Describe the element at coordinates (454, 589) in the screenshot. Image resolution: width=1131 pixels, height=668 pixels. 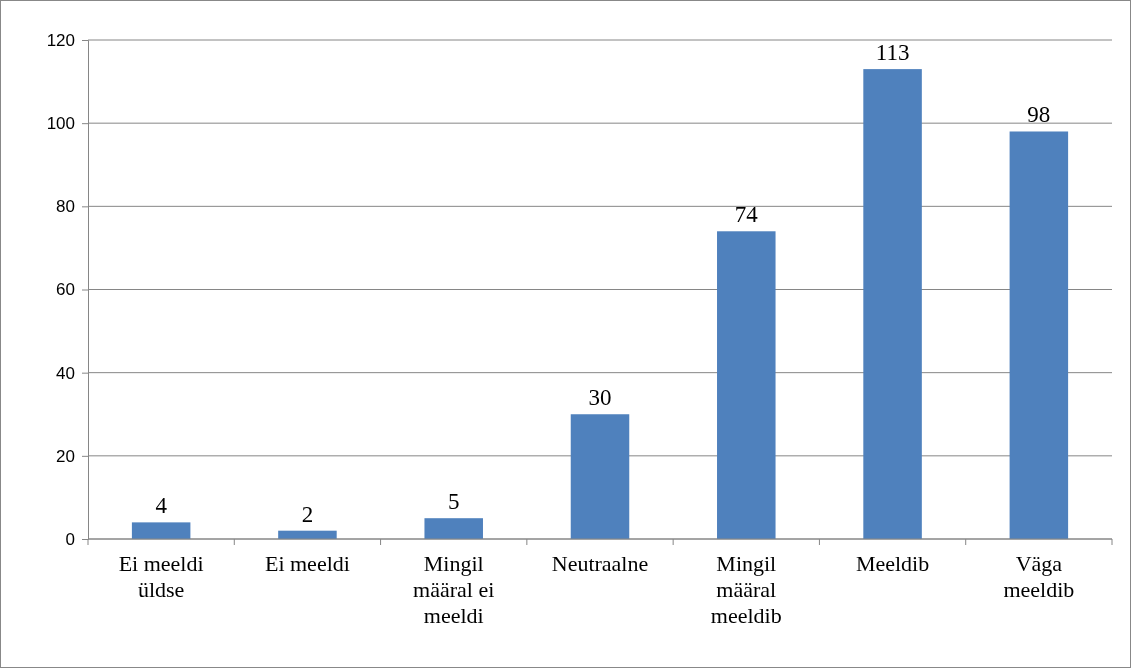
I see `x-tick-label: Mingil määral ei meeldi` at that location.